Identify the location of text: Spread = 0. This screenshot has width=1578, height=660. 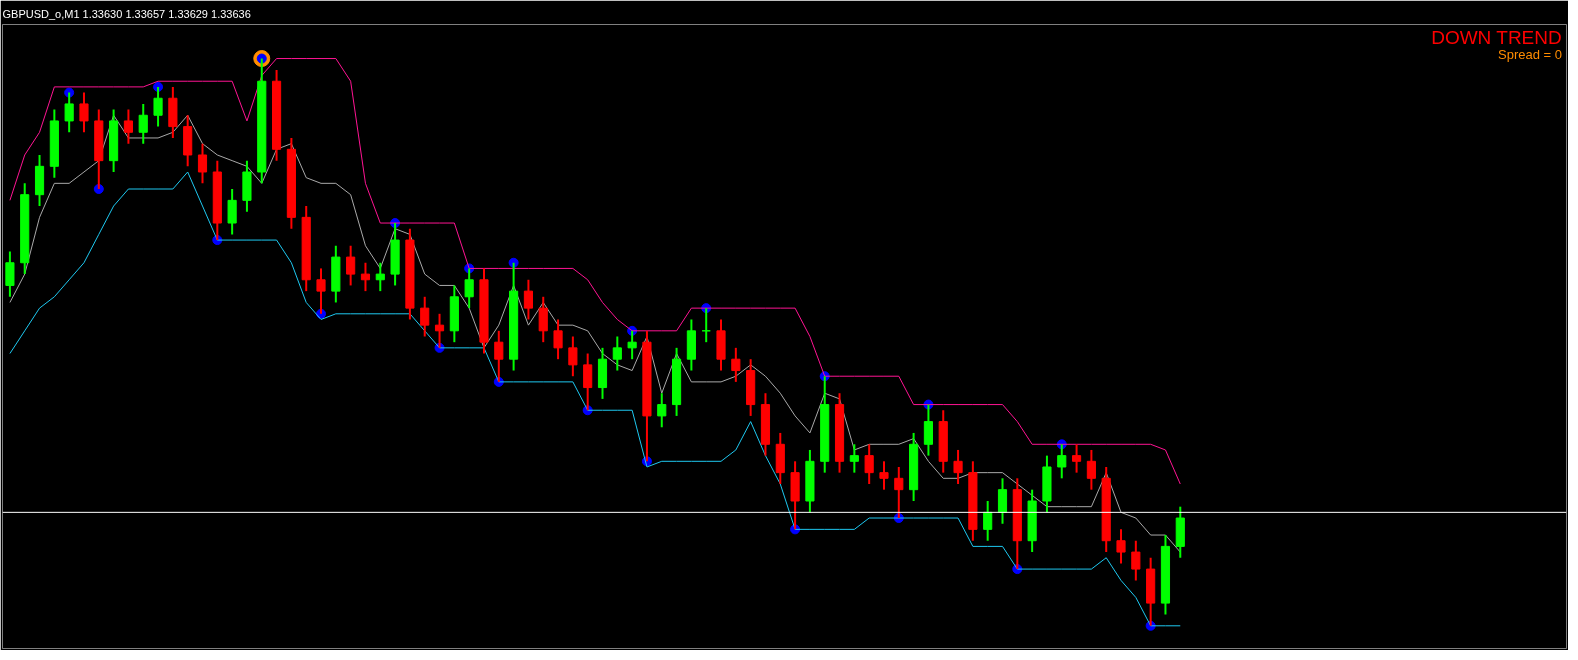
(1530, 55).